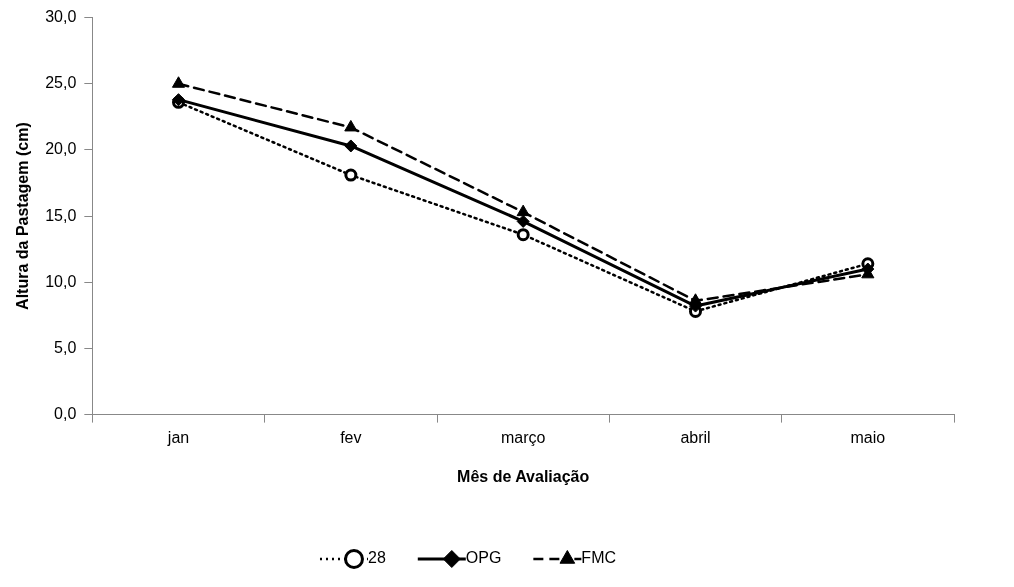 The image size is (1014, 587). What do you see at coordinates (523, 476) in the screenshot?
I see `x-axis-title: Mês de Avaliação` at bounding box center [523, 476].